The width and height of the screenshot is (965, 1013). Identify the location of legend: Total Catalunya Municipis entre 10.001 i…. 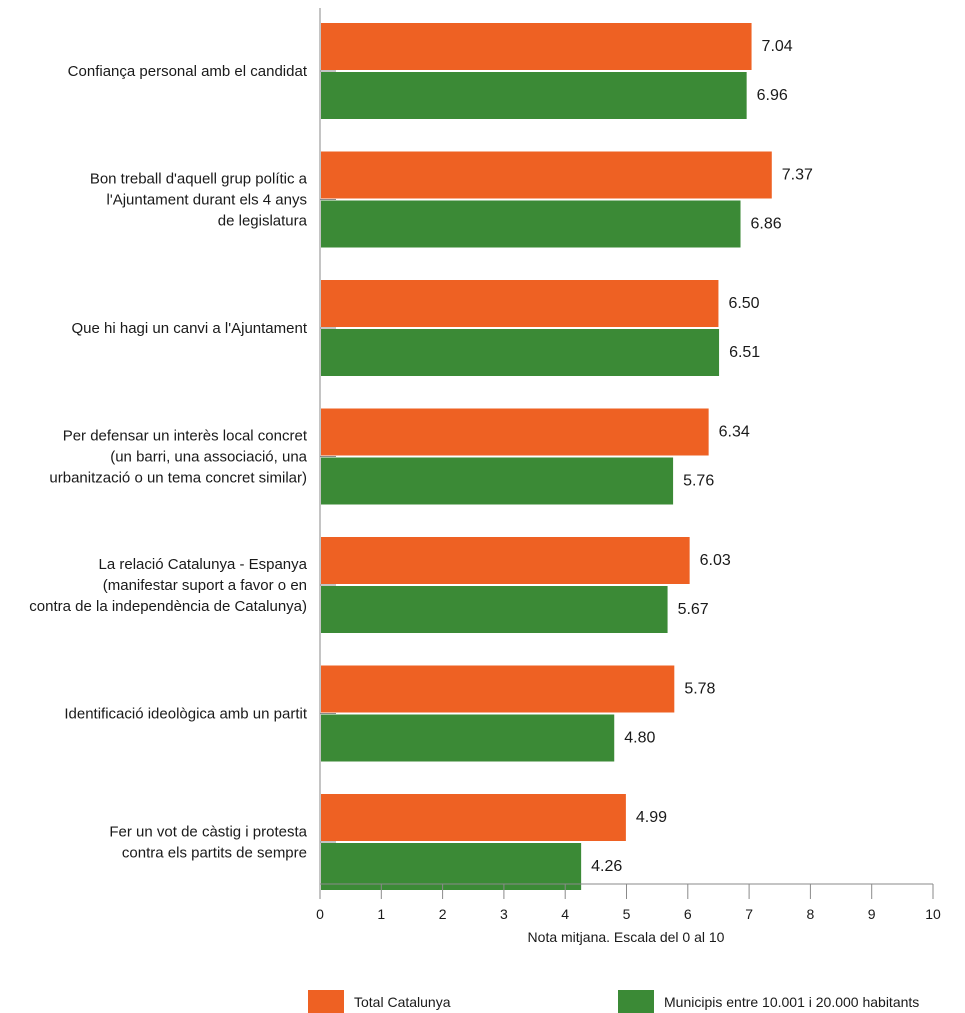
(613, 1001).